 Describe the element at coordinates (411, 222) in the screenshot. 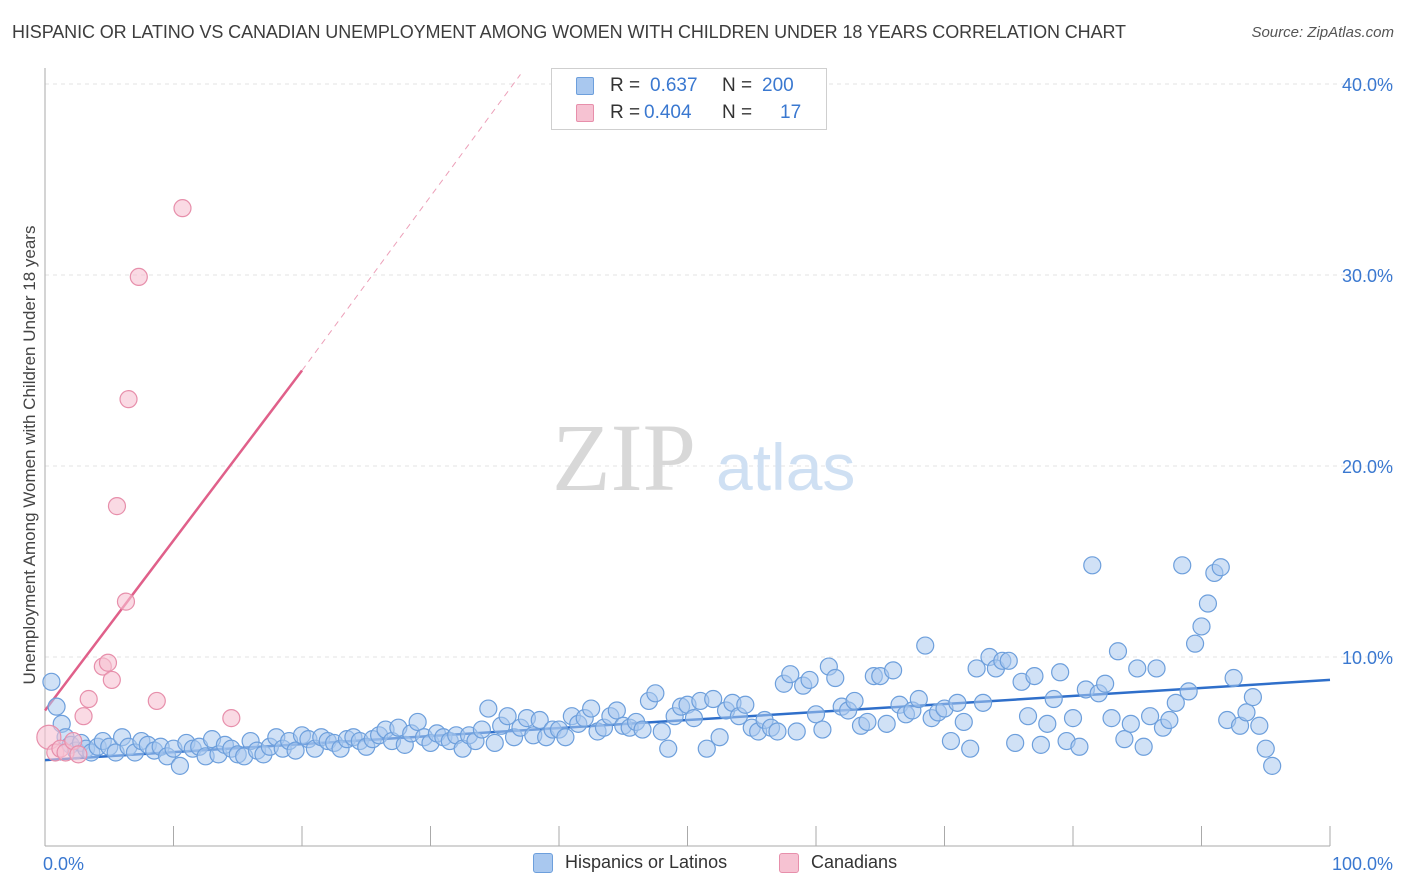

I see `canadian-trendline-extension` at that location.